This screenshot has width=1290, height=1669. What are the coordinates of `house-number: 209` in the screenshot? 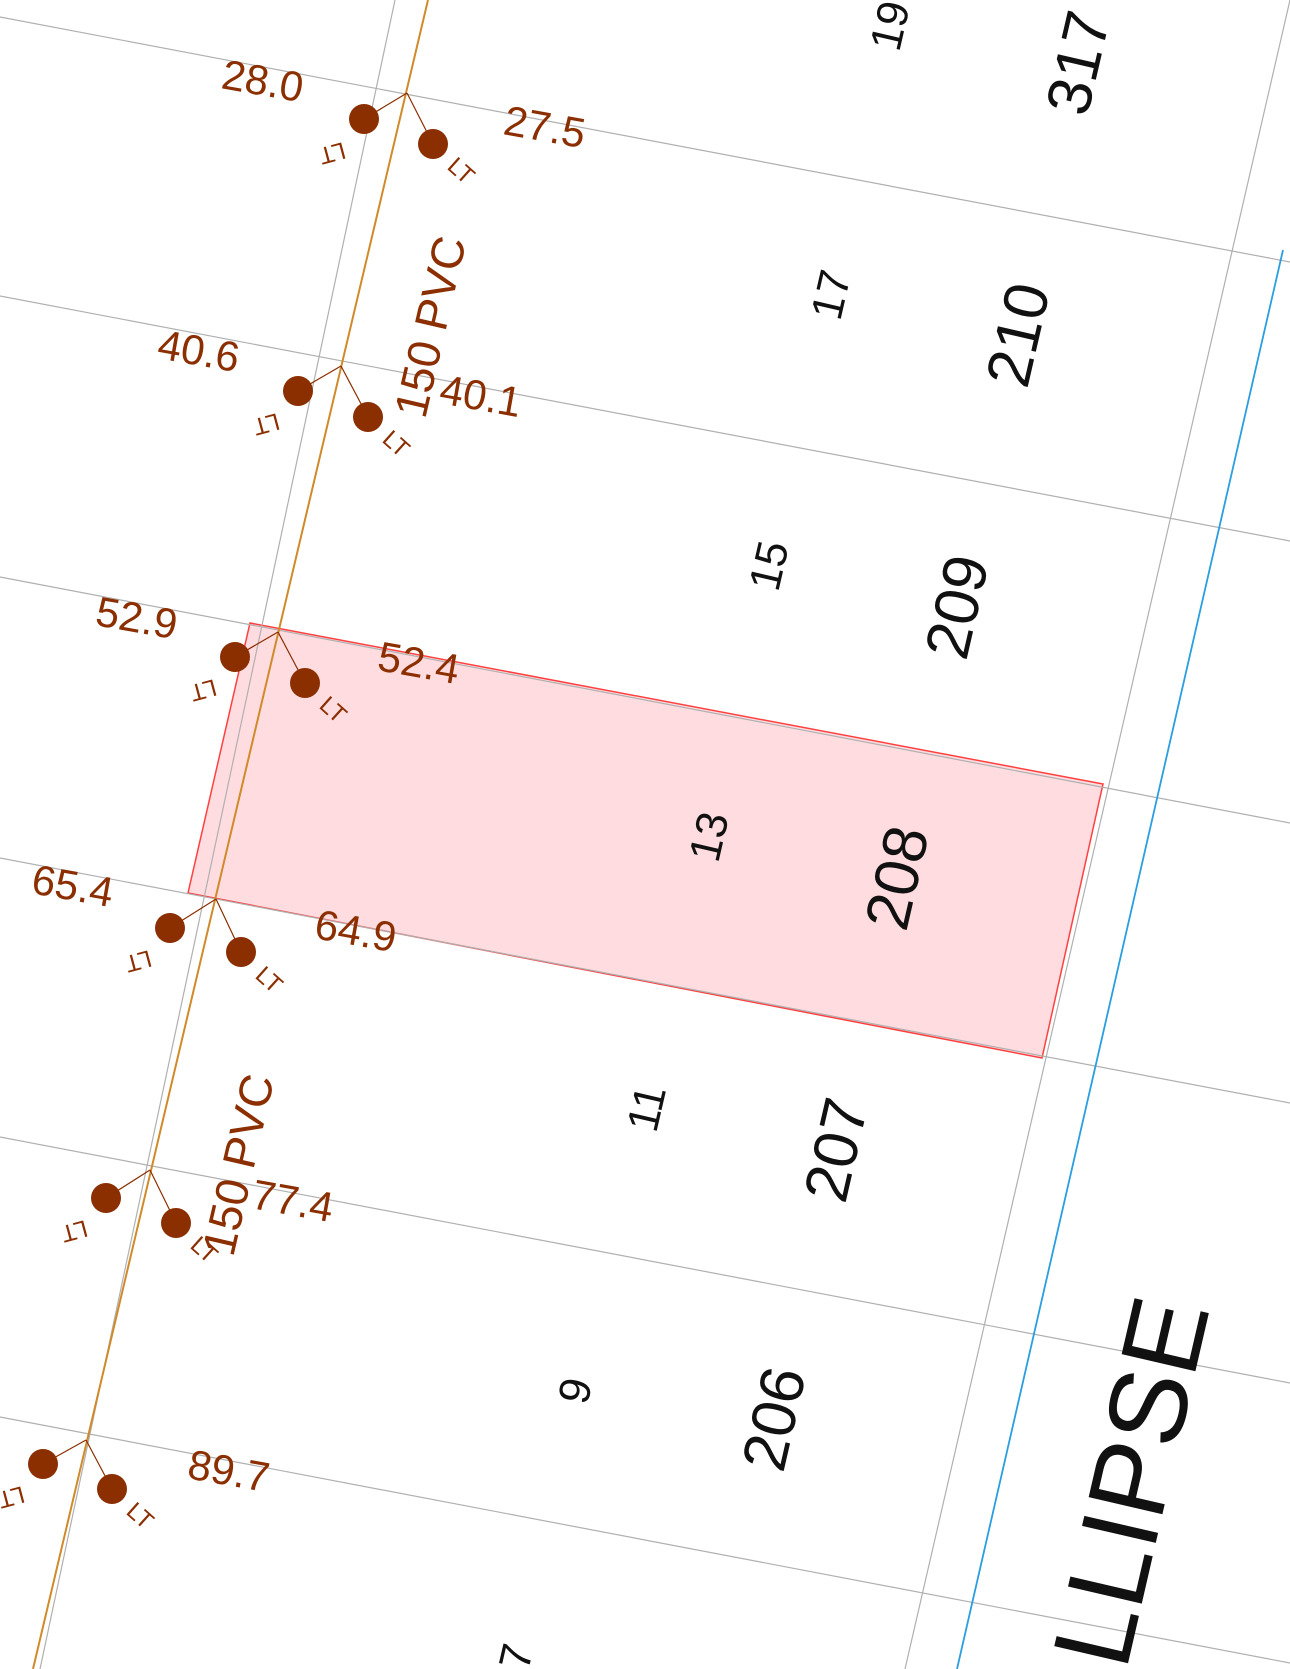 It's located at (957, 607).